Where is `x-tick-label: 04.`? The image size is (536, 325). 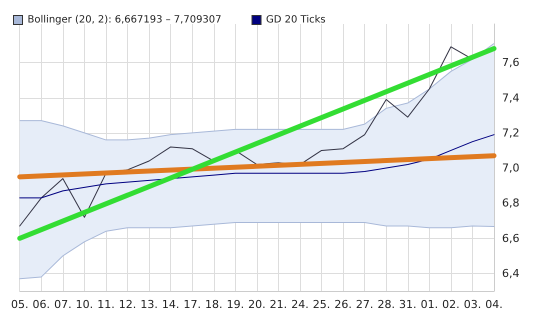
x-tick-label: 04. is located at coordinates (494, 304).